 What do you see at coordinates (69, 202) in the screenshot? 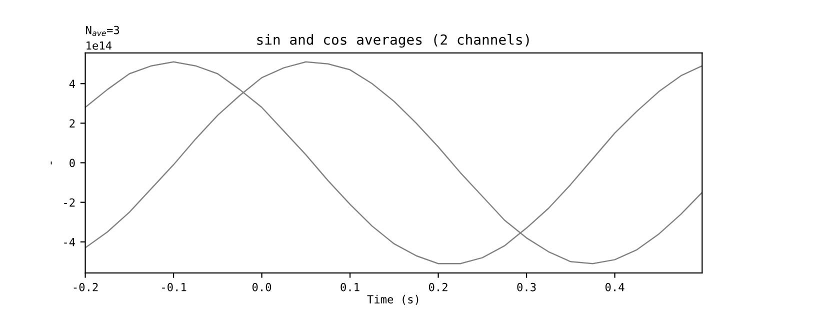
I see `y-tick-label: -2` at bounding box center [69, 202].